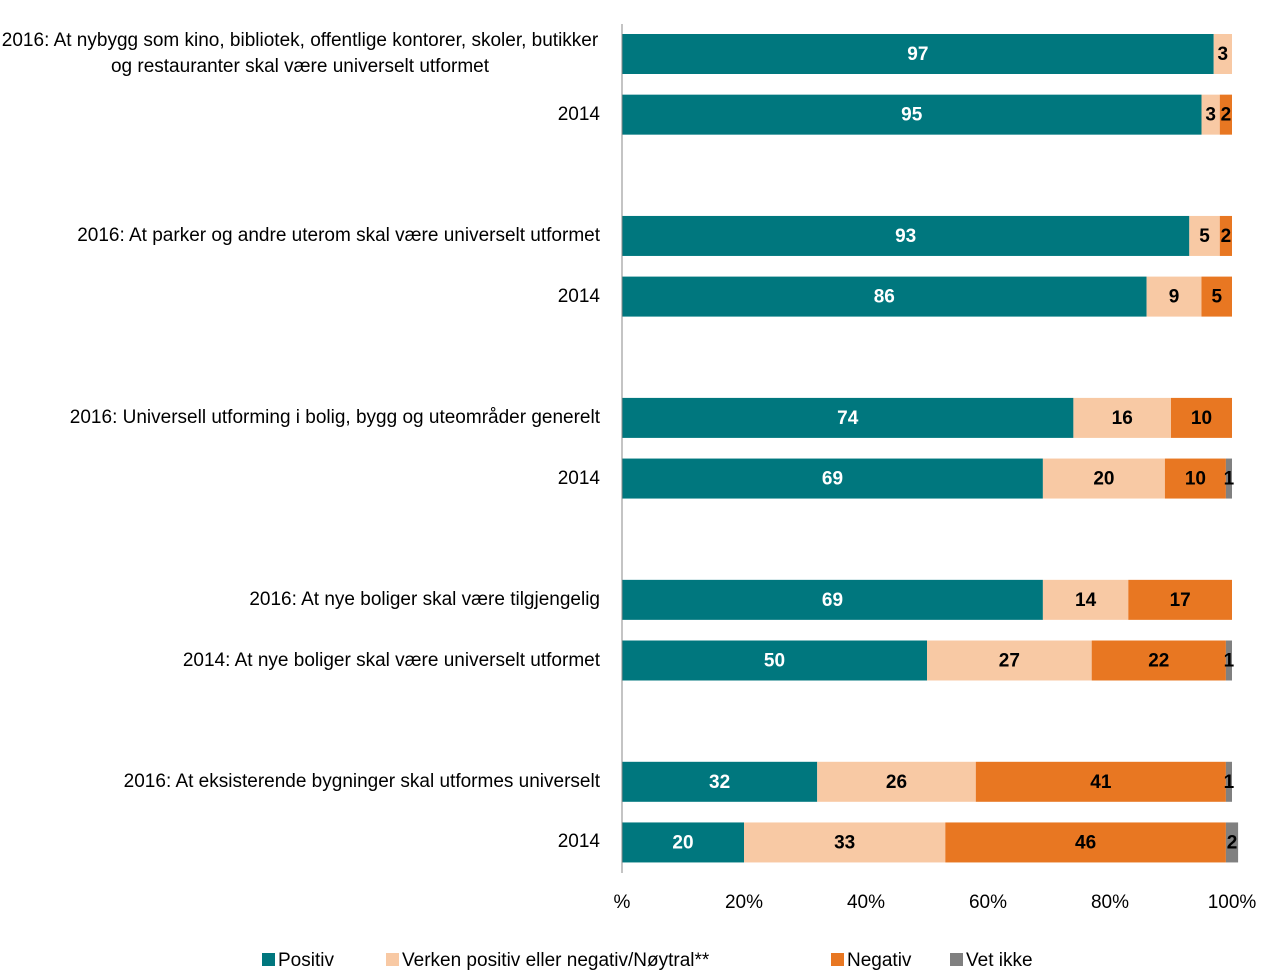  I want to click on data-label: 86, so click(884, 297).